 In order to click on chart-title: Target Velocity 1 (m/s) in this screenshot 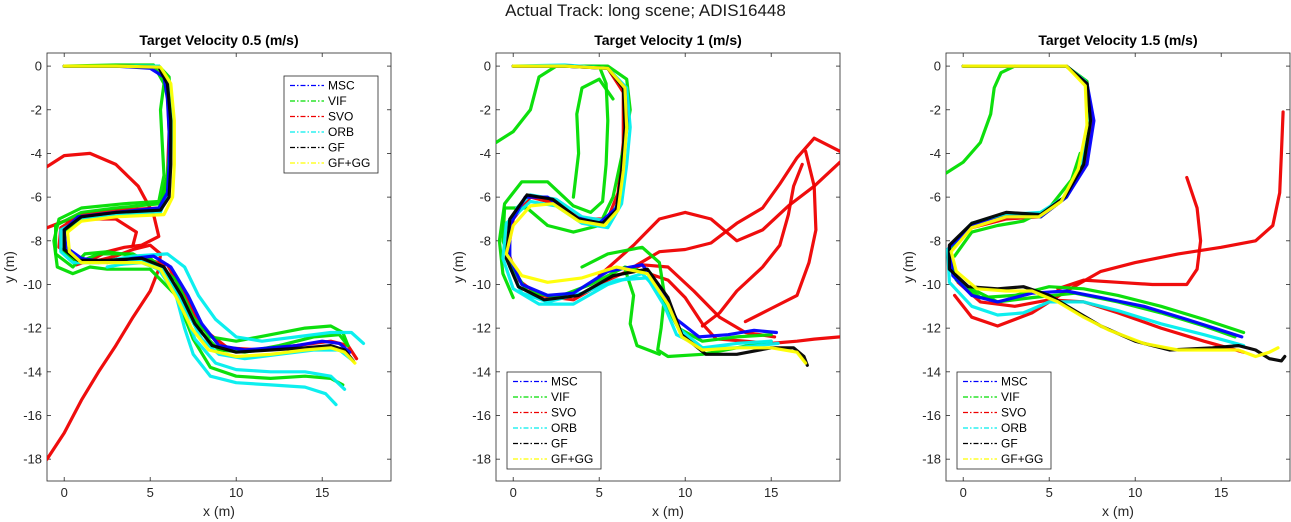, I will do `click(668, 40)`.